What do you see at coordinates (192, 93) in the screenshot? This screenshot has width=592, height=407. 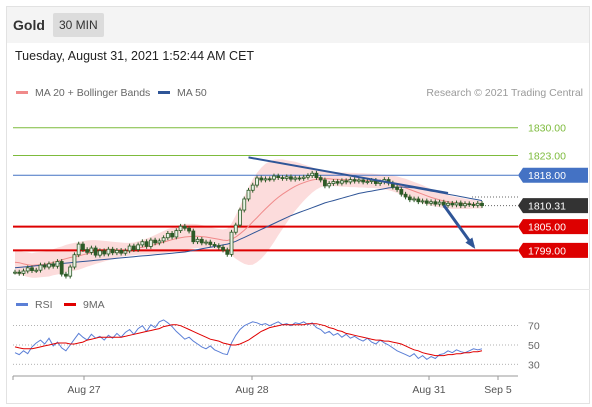 I see `legend-ma50: MA 50` at bounding box center [192, 93].